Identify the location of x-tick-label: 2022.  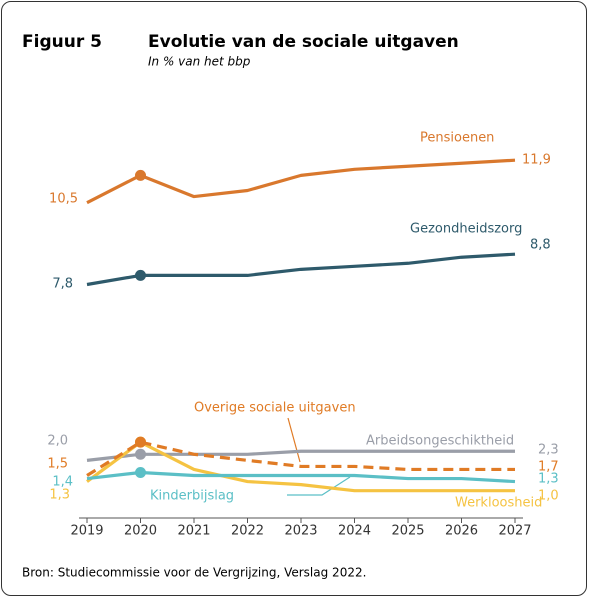
(247, 531).